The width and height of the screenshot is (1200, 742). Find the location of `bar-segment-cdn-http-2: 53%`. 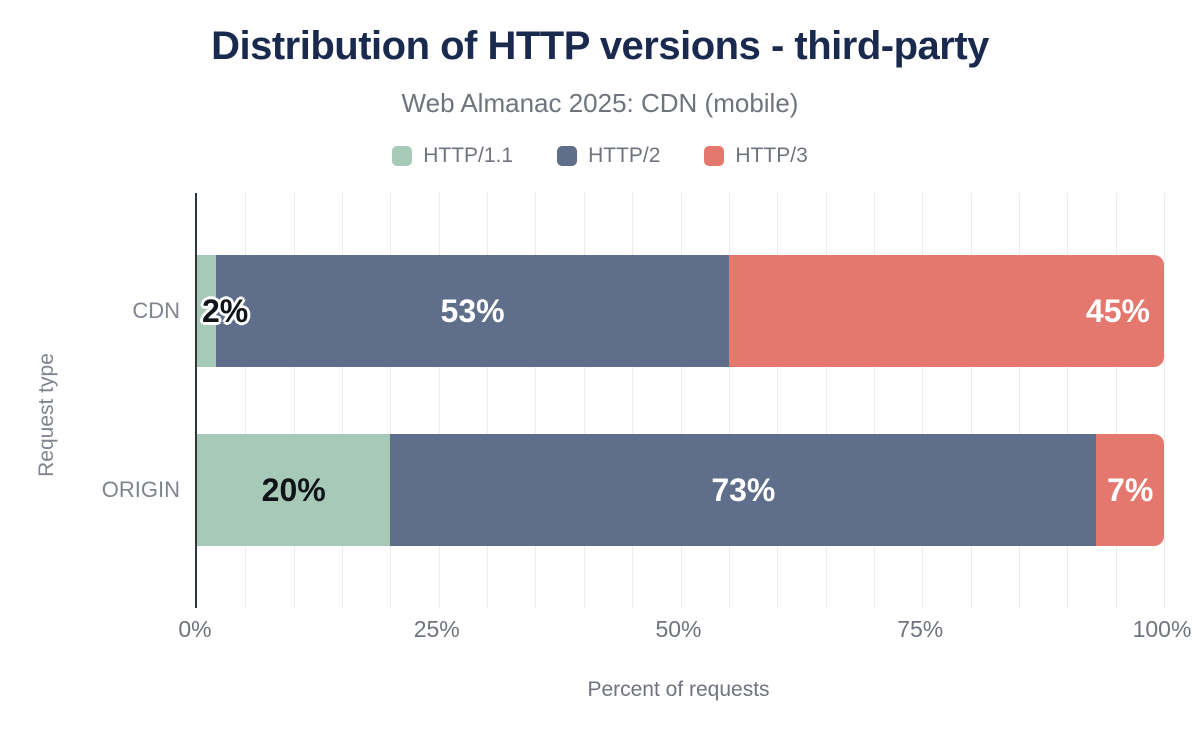

bar-segment-cdn-http-2: 53% is located at coordinates (472, 311).